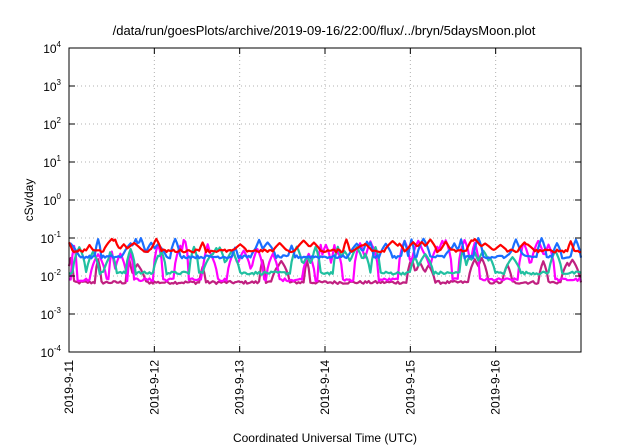  I want to click on y-tick-label: 10⁰, so click(52, 200).